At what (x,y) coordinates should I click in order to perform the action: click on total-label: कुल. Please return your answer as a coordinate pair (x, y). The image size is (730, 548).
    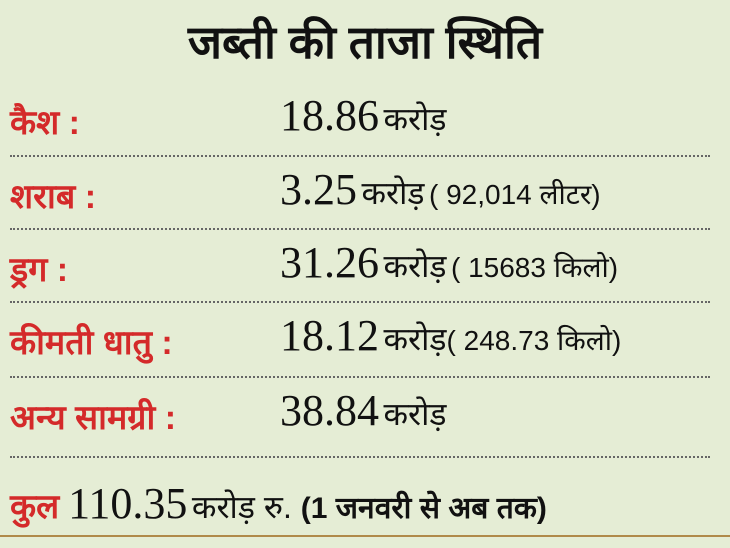
    Looking at the image, I should click on (35, 507).